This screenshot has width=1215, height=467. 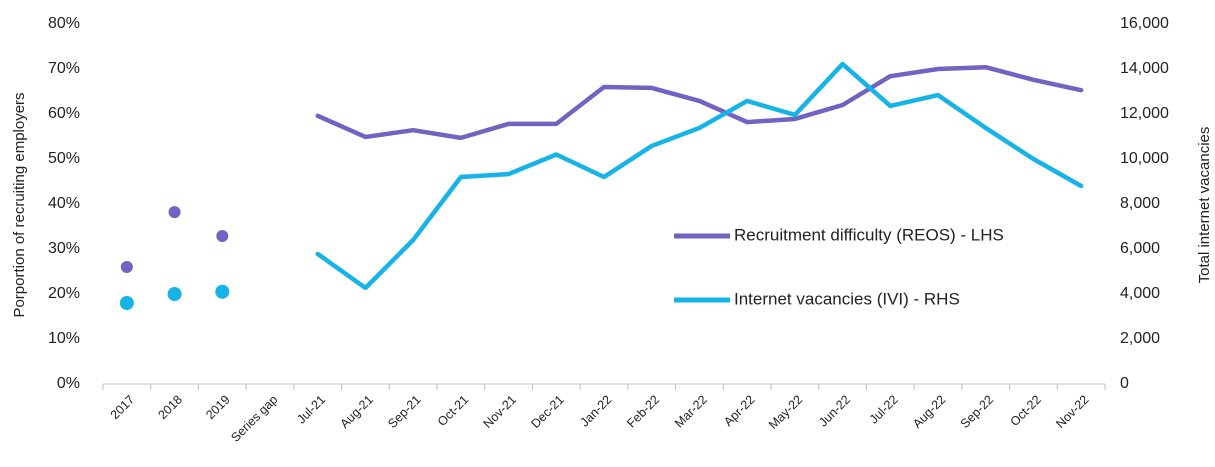 What do you see at coordinates (356, 412) in the screenshot?
I see `x-tick-label: Aug-21` at bounding box center [356, 412].